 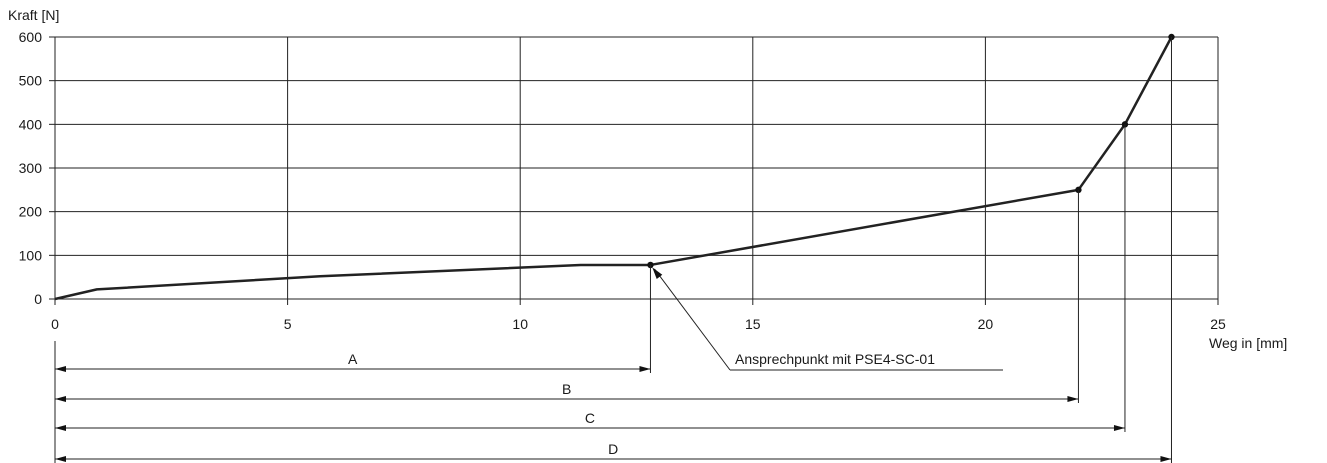 I want to click on y-tick-label: 400, so click(x=31, y=124).